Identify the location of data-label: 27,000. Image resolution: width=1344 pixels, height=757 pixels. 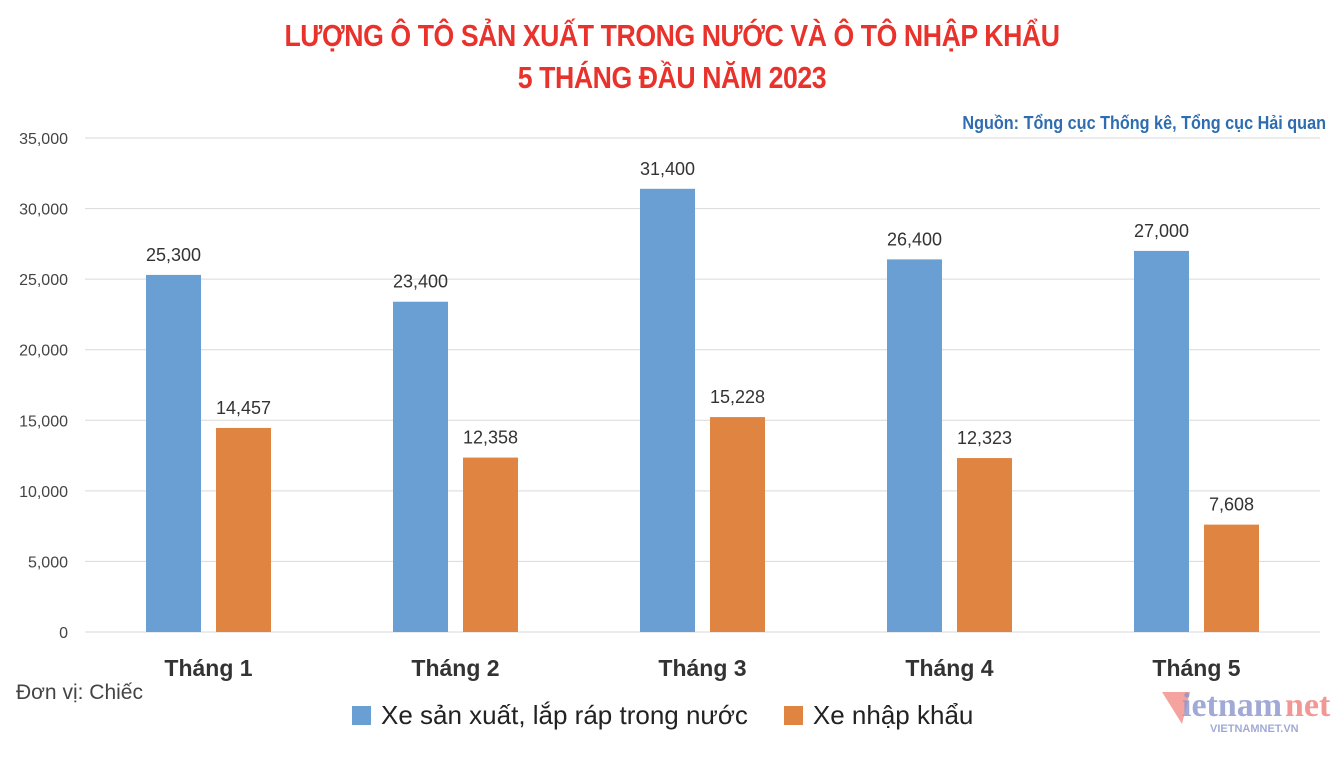
(1161, 231).